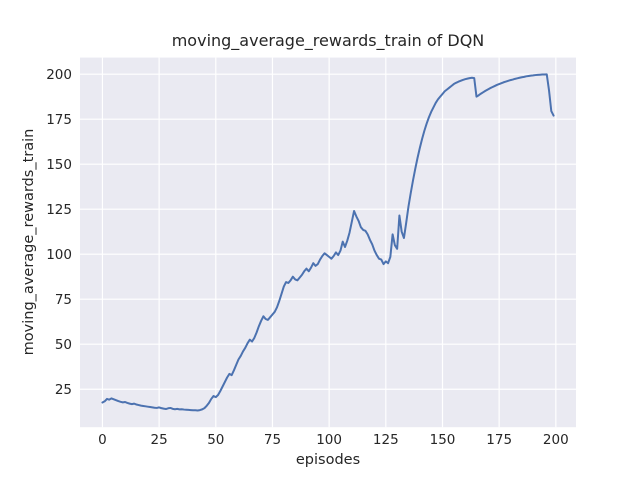 The height and width of the screenshot is (480, 640). What do you see at coordinates (159, 440) in the screenshot?
I see `x-tick-label: 25` at bounding box center [159, 440].